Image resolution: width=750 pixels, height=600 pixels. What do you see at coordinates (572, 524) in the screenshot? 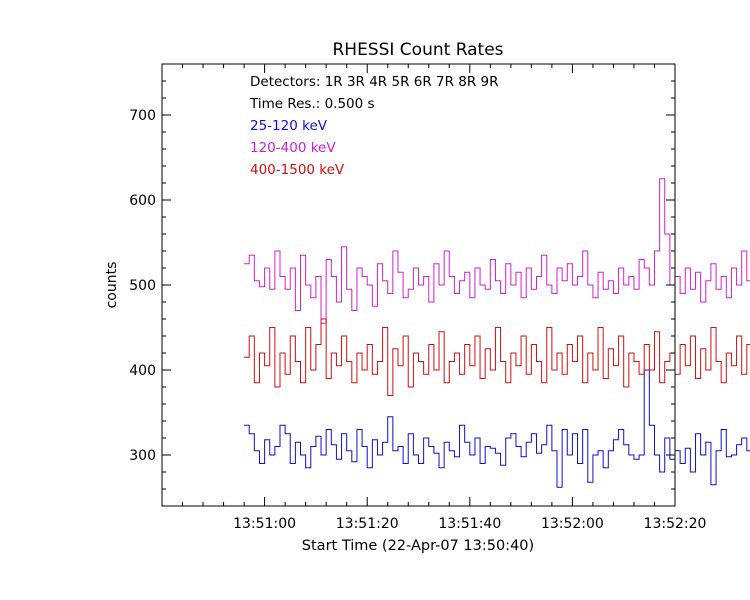
I see `x-tick-label: 13:52:00` at bounding box center [572, 524].